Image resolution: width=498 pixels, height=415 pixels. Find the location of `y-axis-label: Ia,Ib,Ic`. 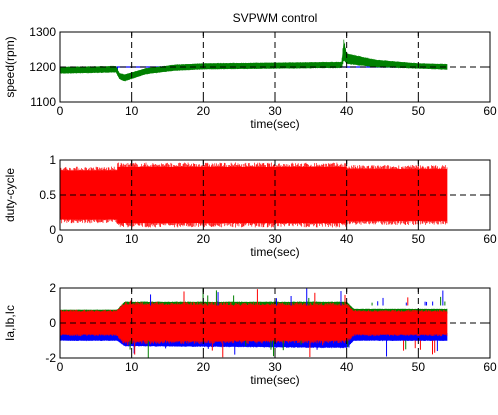

y-axis-label: Ia,Ib,Ic is located at coordinates (10, 323).